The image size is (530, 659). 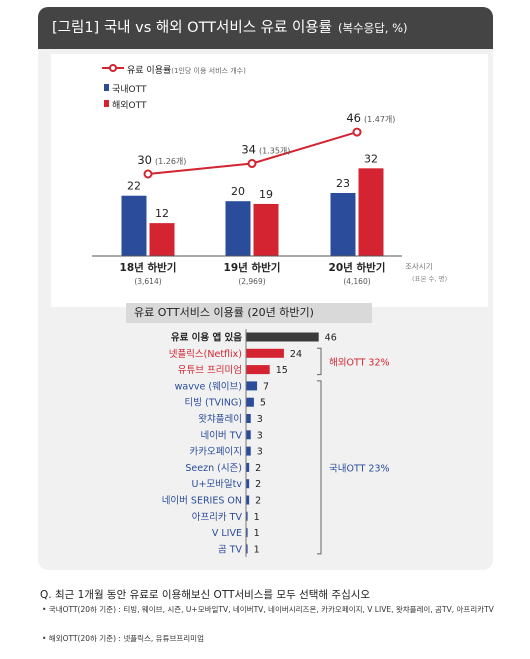 What do you see at coordinates (123, 638) in the screenshot?
I see `footnote-overseas: • 해외OTT(20하 기준) : 넷플릭스, 유튜브프리미엄` at bounding box center [123, 638].